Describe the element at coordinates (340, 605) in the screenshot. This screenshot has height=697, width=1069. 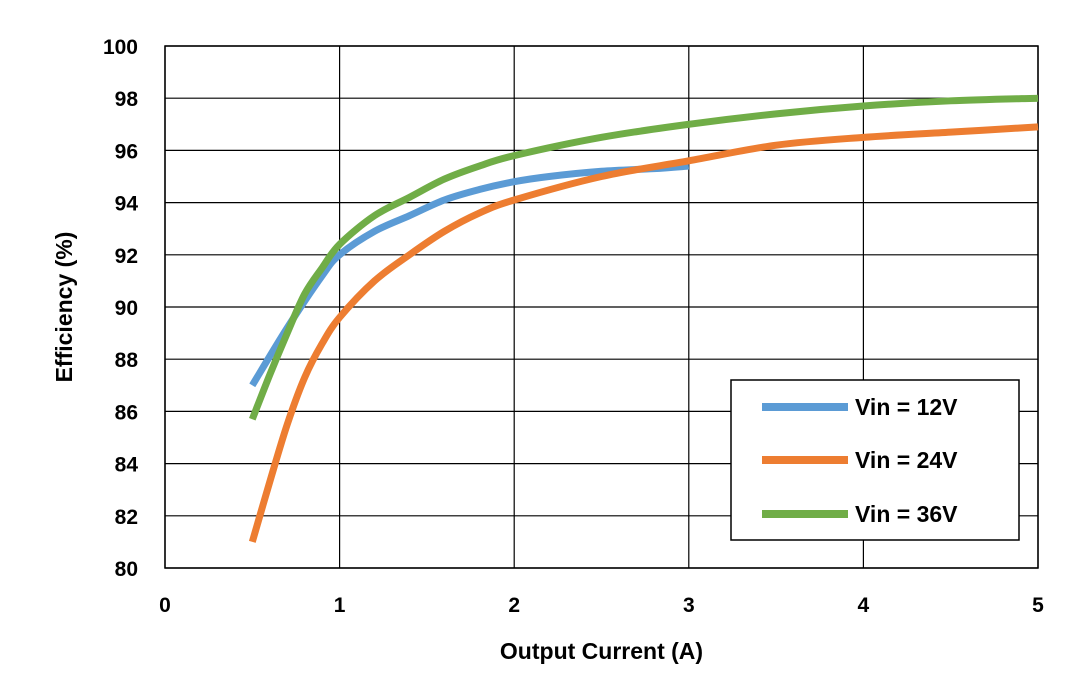
I see `x-tick-label: 1` at that location.